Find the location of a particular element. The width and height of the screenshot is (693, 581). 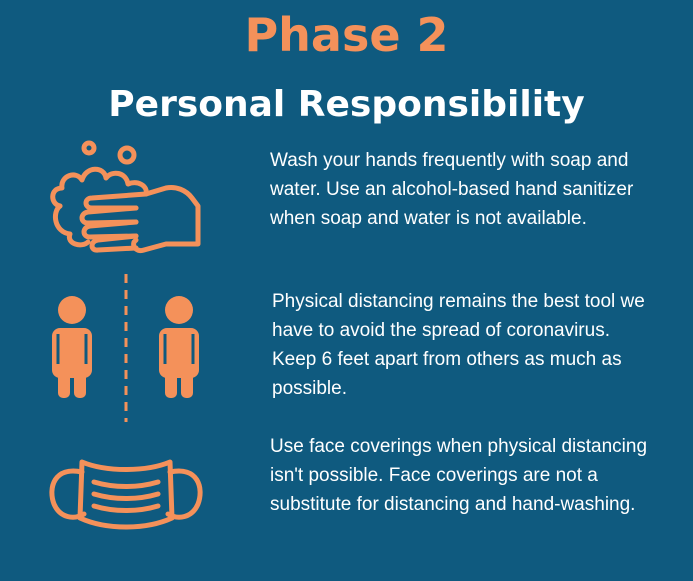

face-mask-icon is located at coordinates (126, 493).